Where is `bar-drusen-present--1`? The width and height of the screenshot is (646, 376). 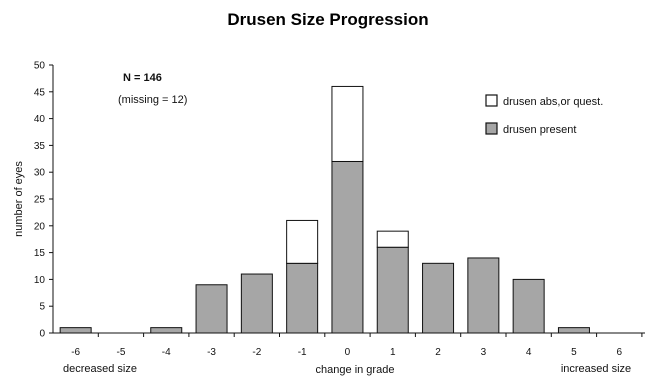 bar-drusen-present--1 is located at coordinates (302, 298).